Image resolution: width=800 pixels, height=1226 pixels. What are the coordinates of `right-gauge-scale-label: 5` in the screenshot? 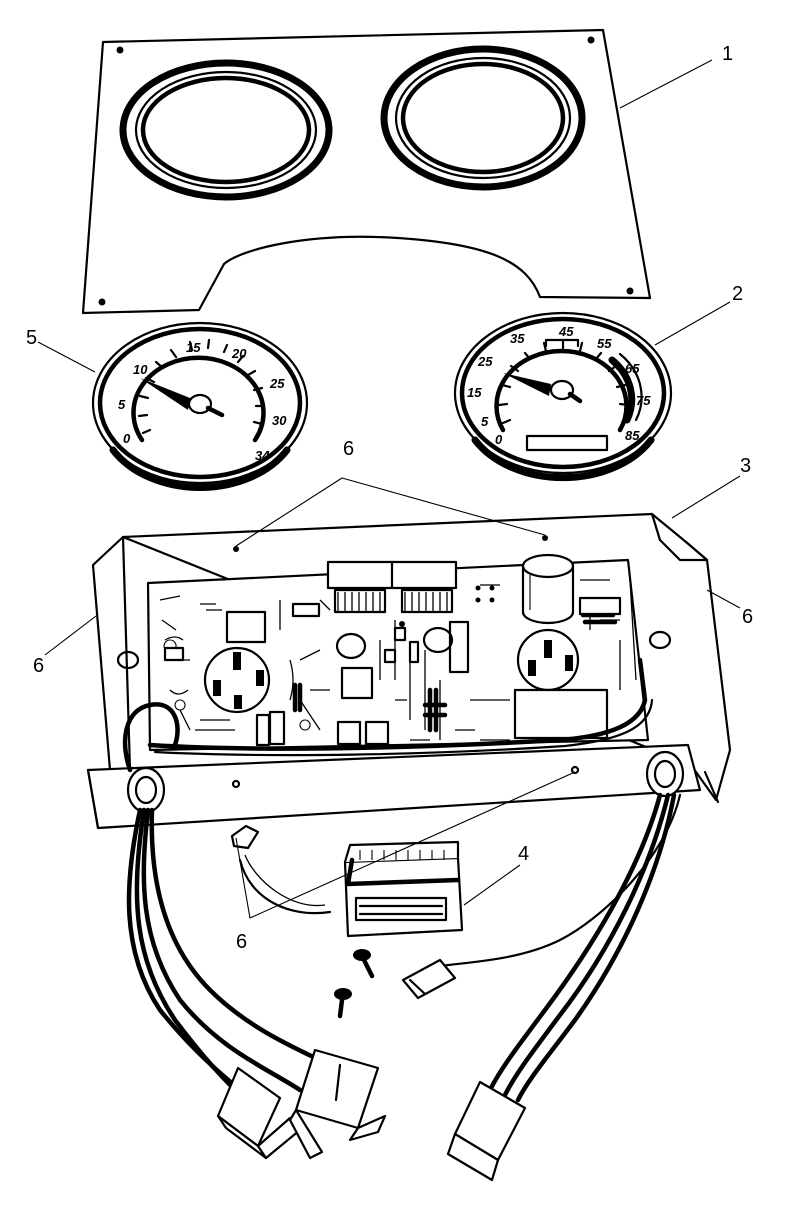 It's located at (485, 421).